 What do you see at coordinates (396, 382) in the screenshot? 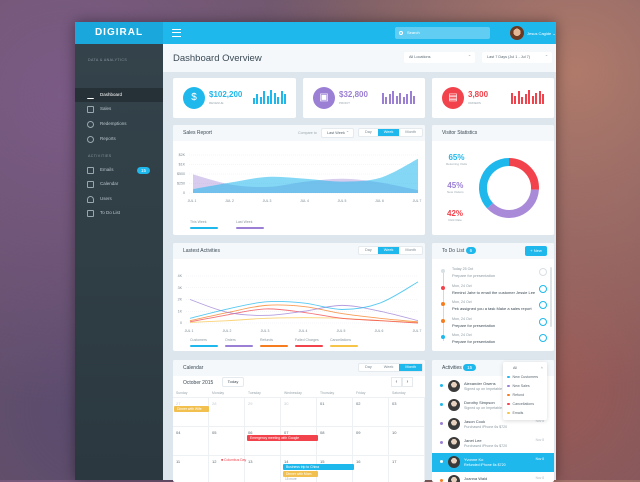
I see `prev-month-button: ‹` at bounding box center [396, 382].